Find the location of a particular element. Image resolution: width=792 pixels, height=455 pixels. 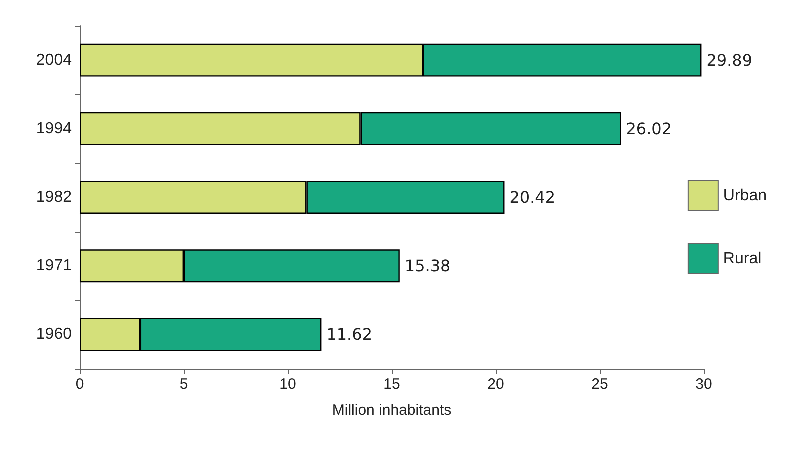

total-label: 11.62 is located at coordinates (349, 334).